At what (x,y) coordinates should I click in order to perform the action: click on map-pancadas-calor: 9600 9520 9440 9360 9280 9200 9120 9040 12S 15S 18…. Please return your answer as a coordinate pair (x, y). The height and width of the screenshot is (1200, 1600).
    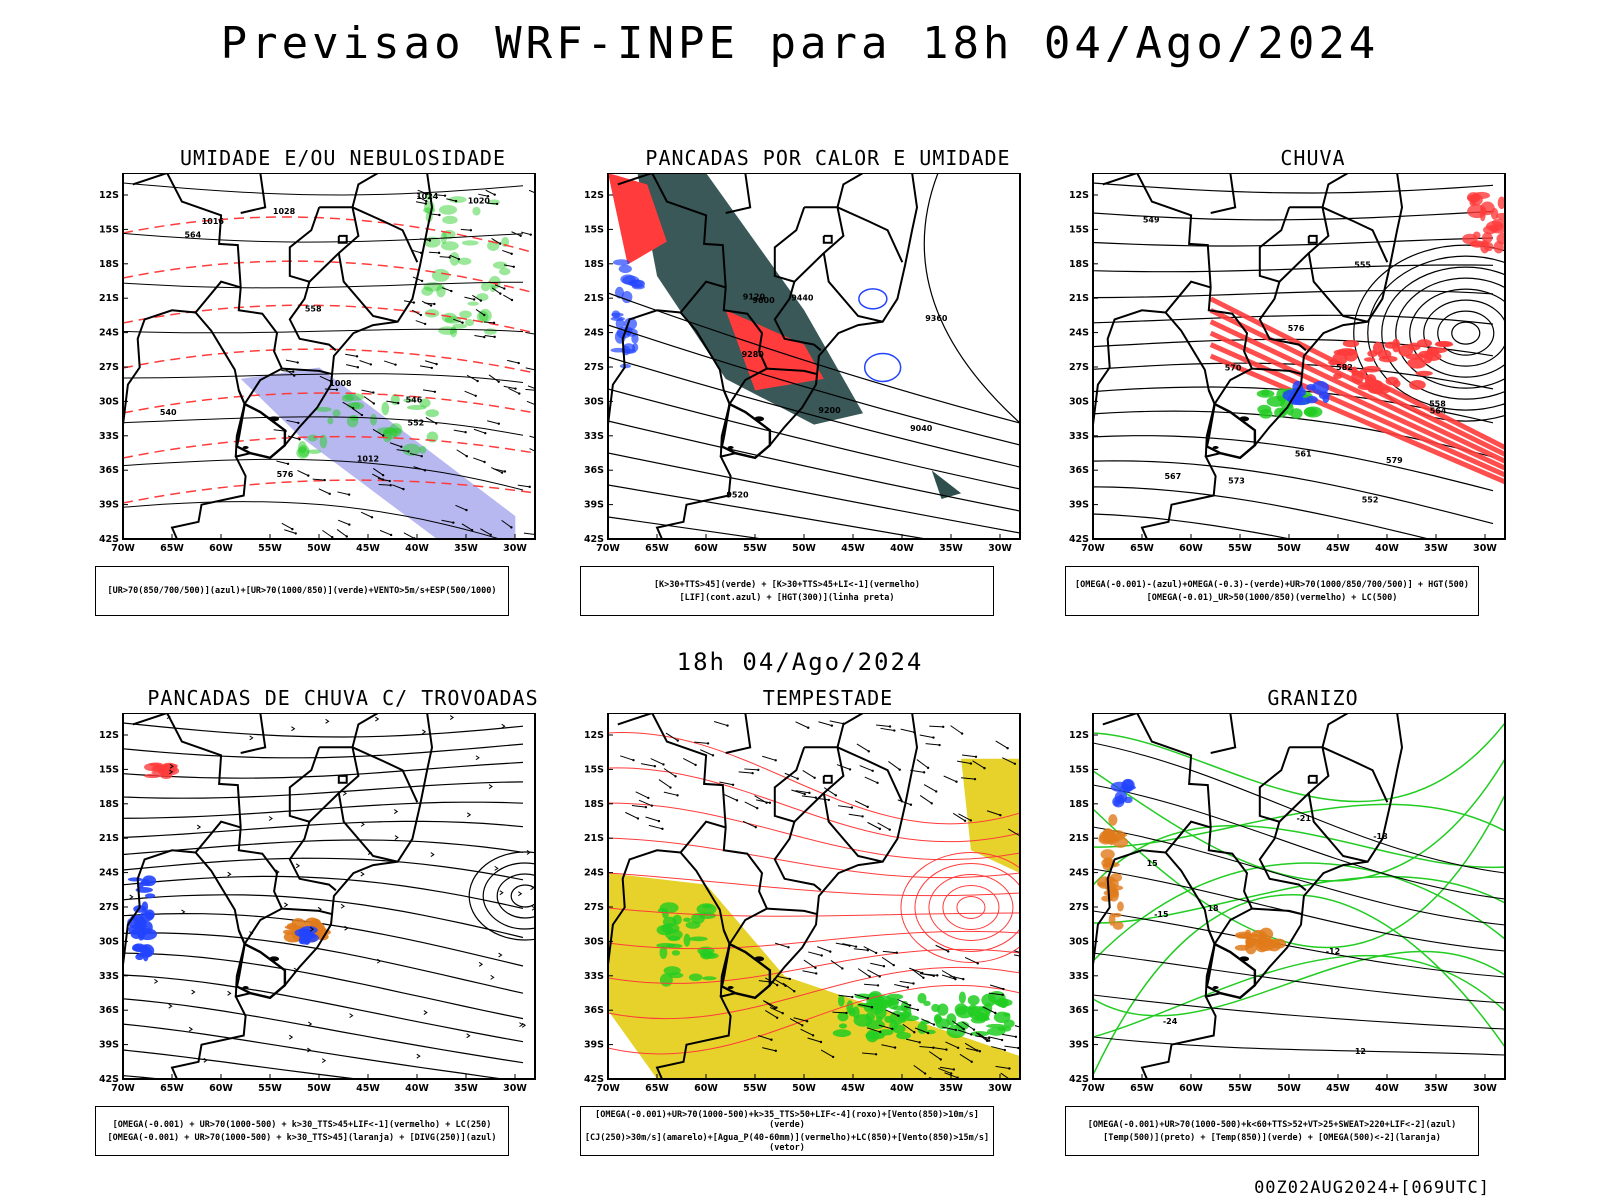
    Looking at the image, I should click on (828, 365).